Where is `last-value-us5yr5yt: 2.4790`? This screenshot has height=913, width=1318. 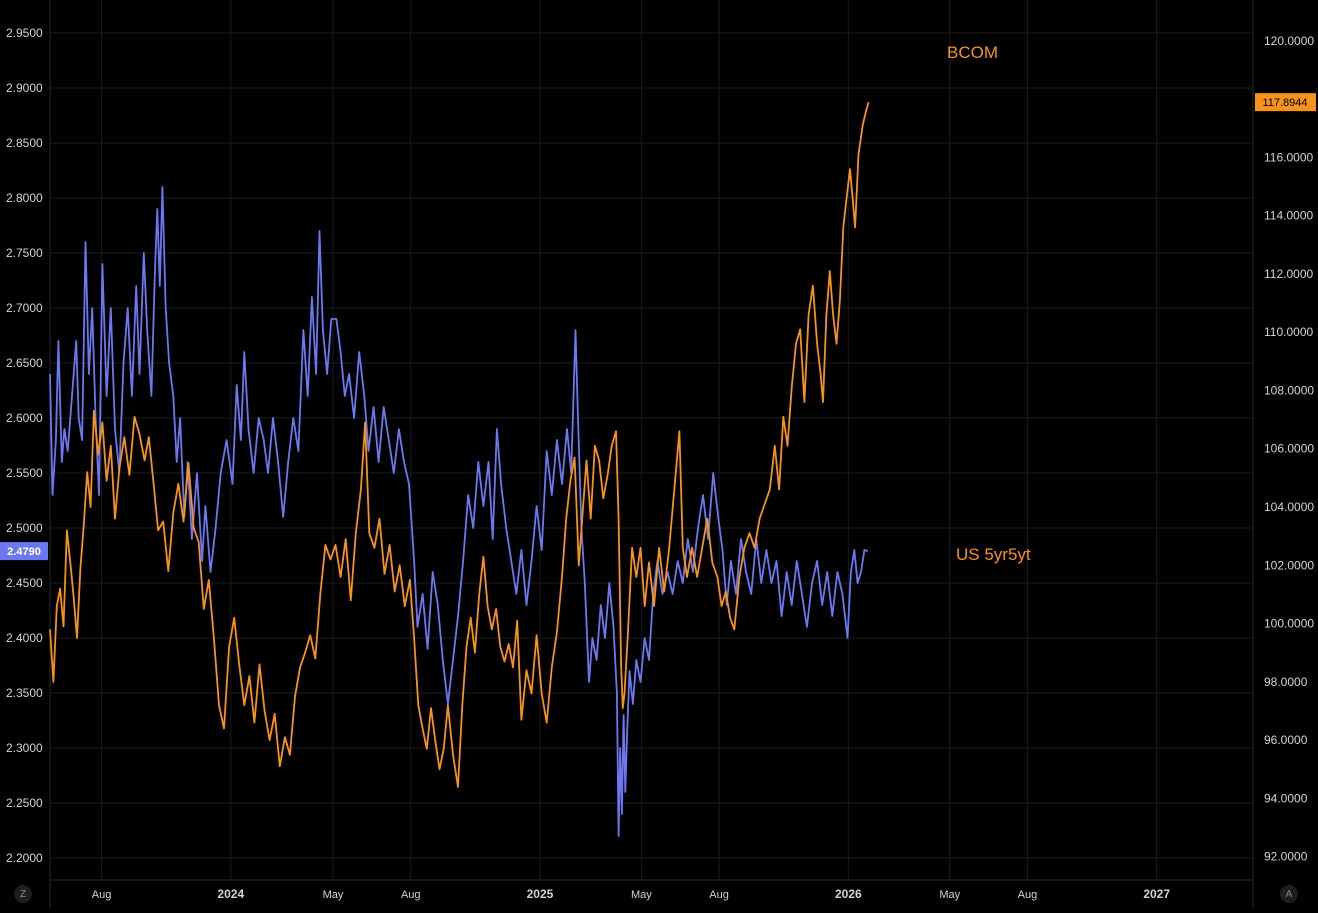
last-value-us5yr5yt: 2.4790 is located at coordinates (24, 552).